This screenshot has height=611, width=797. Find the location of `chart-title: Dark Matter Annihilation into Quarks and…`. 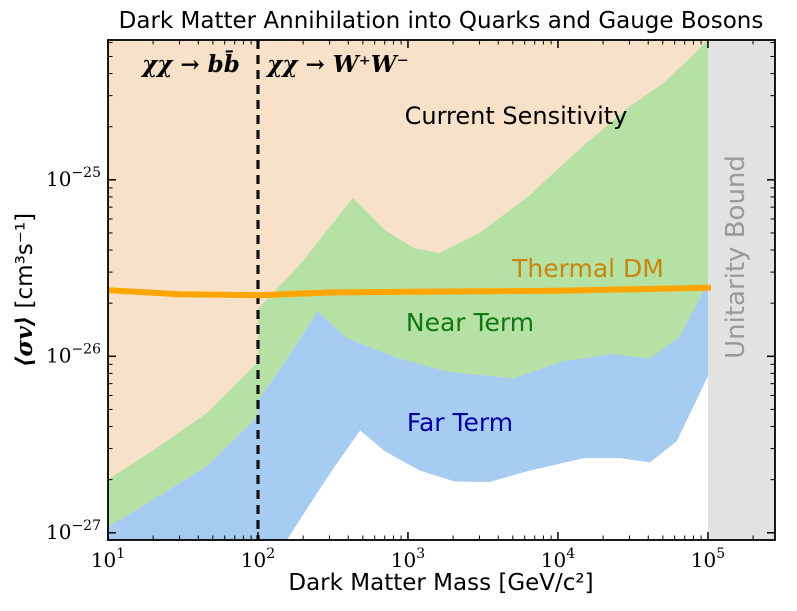

chart-title: Dark Matter Annihilation into Quarks and… is located at coordinates (441, 21).